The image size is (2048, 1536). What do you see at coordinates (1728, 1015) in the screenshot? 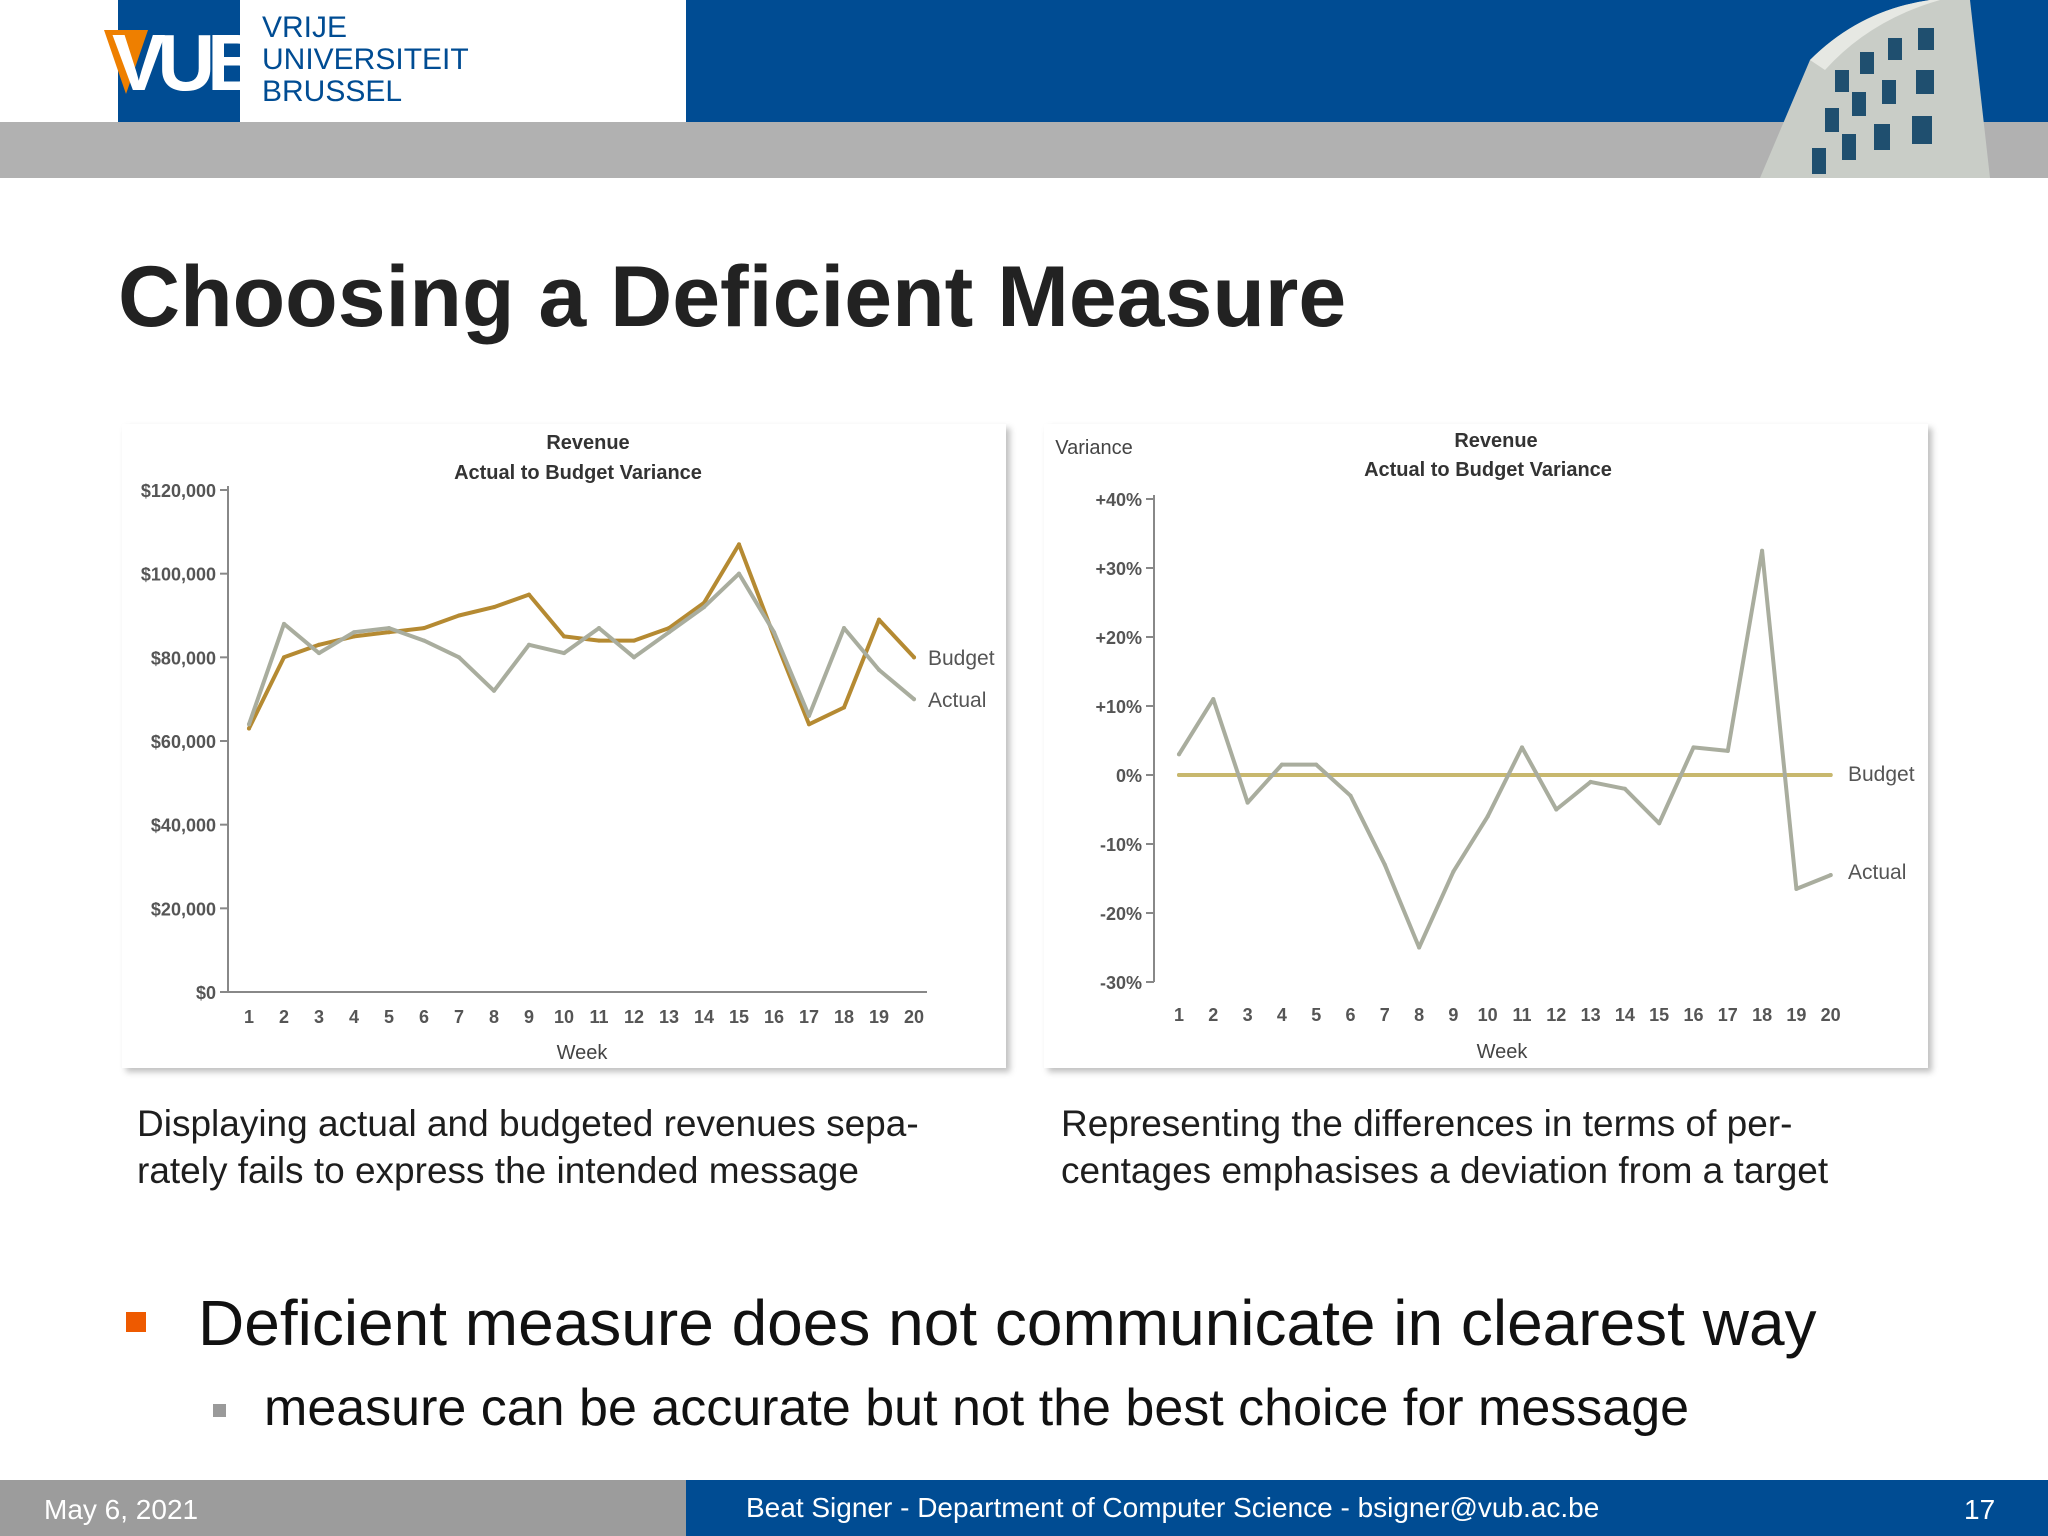
I see `x-tick-label: 17` at bounding box center [1728, 1015].